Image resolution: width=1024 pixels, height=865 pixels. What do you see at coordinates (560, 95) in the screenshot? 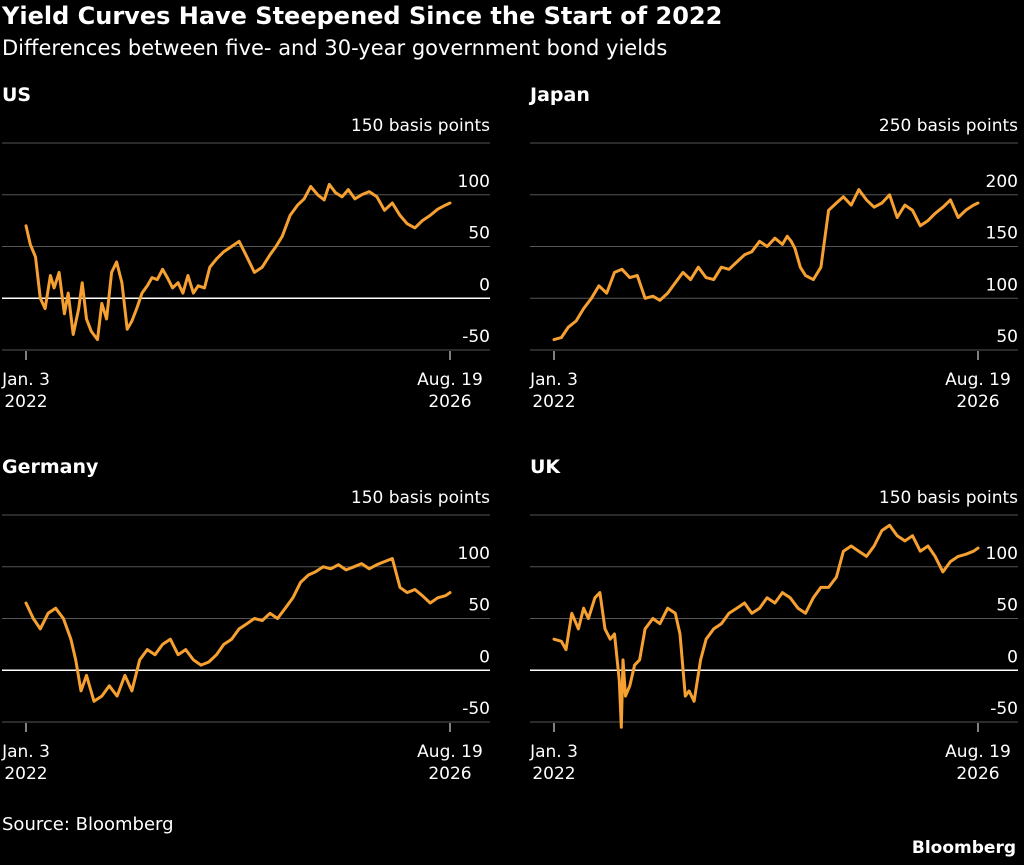
I see `panel-title: Japan` at bounding box center [560, 95].